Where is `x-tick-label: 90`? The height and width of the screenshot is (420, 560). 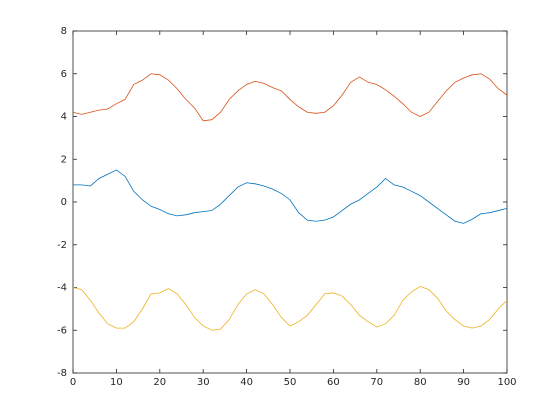
x-tick-label: 90 is located at coordinates (463, 382).